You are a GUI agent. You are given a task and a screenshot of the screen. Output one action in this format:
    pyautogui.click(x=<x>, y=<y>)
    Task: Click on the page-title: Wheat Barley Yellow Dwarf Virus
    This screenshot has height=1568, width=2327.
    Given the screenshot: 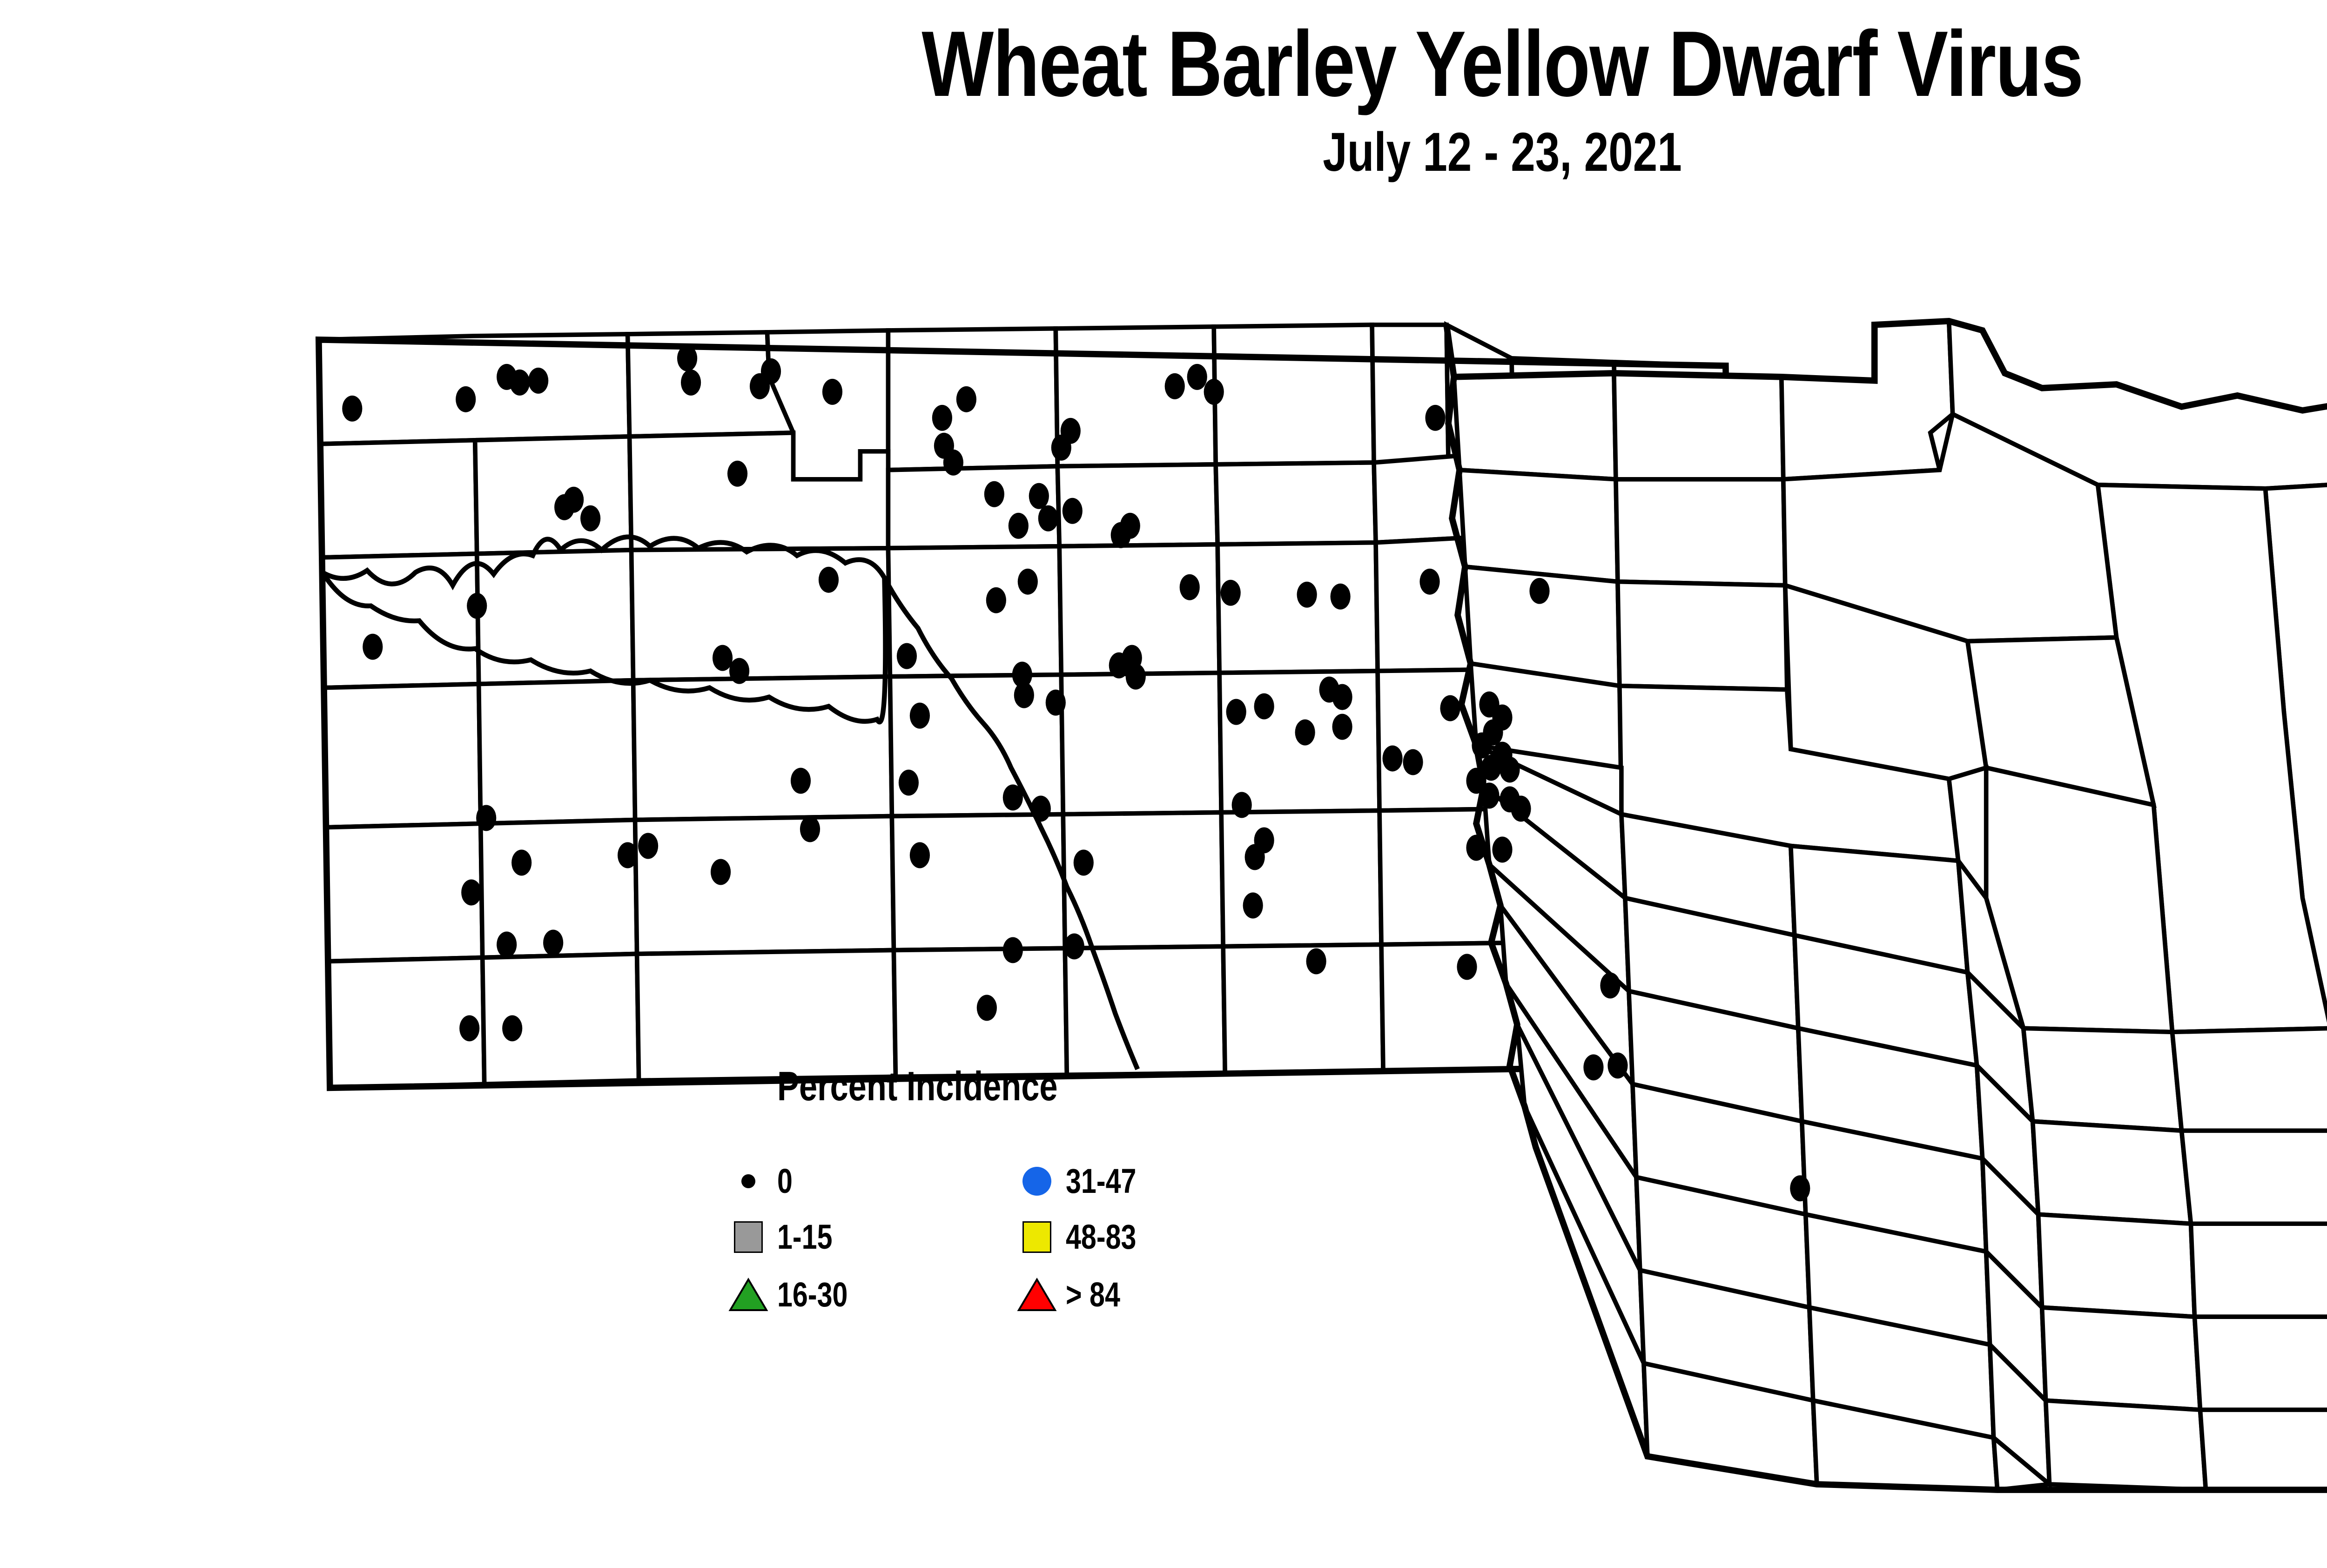 What is the action you would take?
    pyautogui.click(x=1502, y=64)
    